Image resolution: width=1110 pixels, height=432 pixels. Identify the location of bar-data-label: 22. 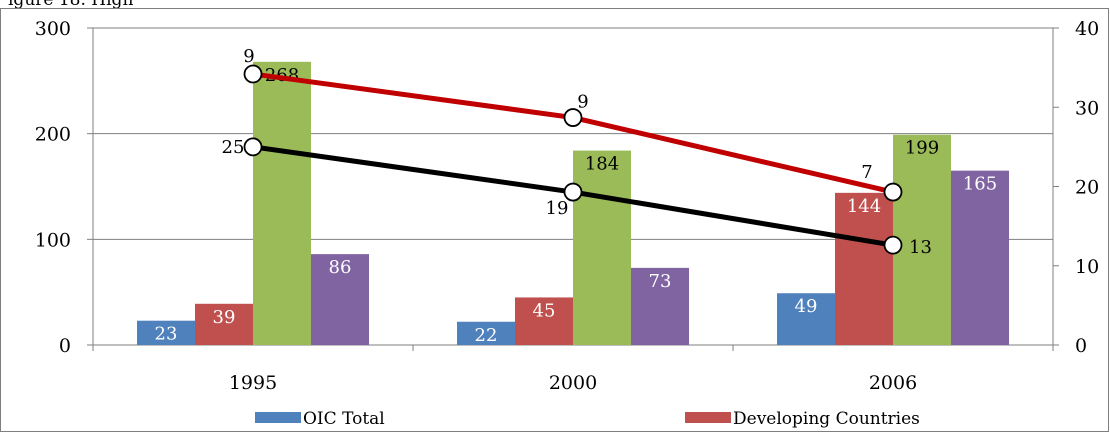
(486, 335).